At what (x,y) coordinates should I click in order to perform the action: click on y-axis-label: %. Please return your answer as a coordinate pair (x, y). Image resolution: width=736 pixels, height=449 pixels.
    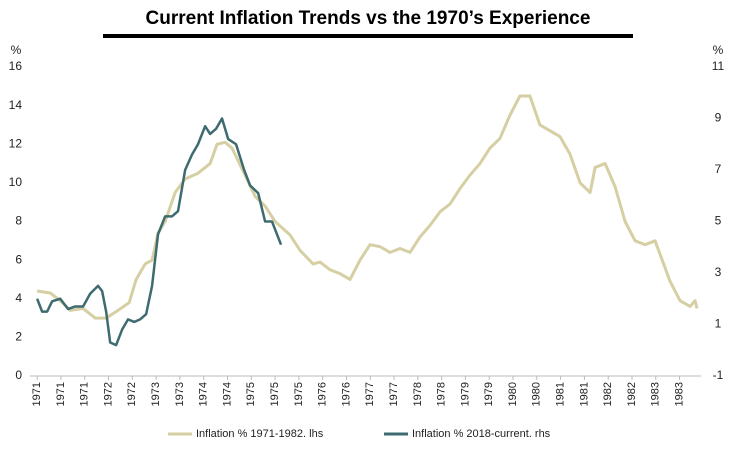
    Looking at the image, I should click on (16, 50).